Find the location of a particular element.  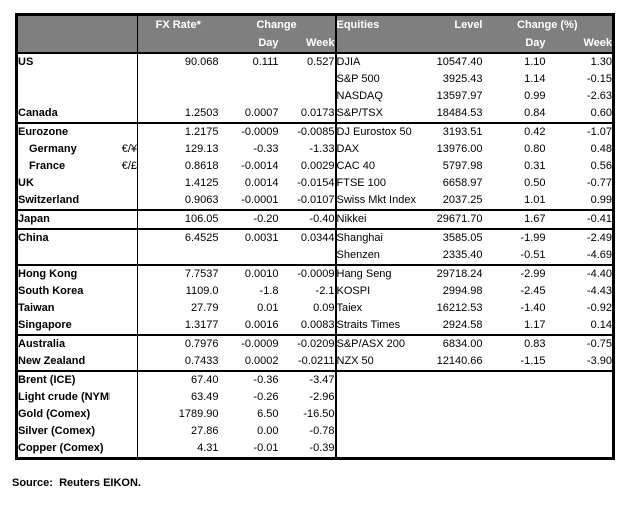

header-day-left: Day is located at coordinates (248, 44).